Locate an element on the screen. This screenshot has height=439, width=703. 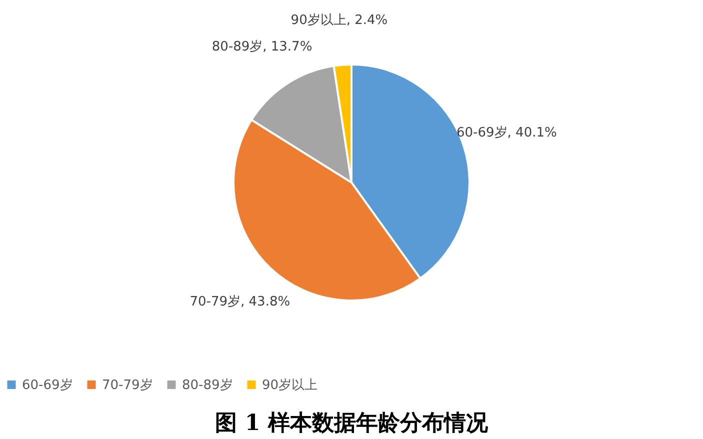
text: 图 1 样本数据年龄分布情况 is located at coordinates (352, 423).